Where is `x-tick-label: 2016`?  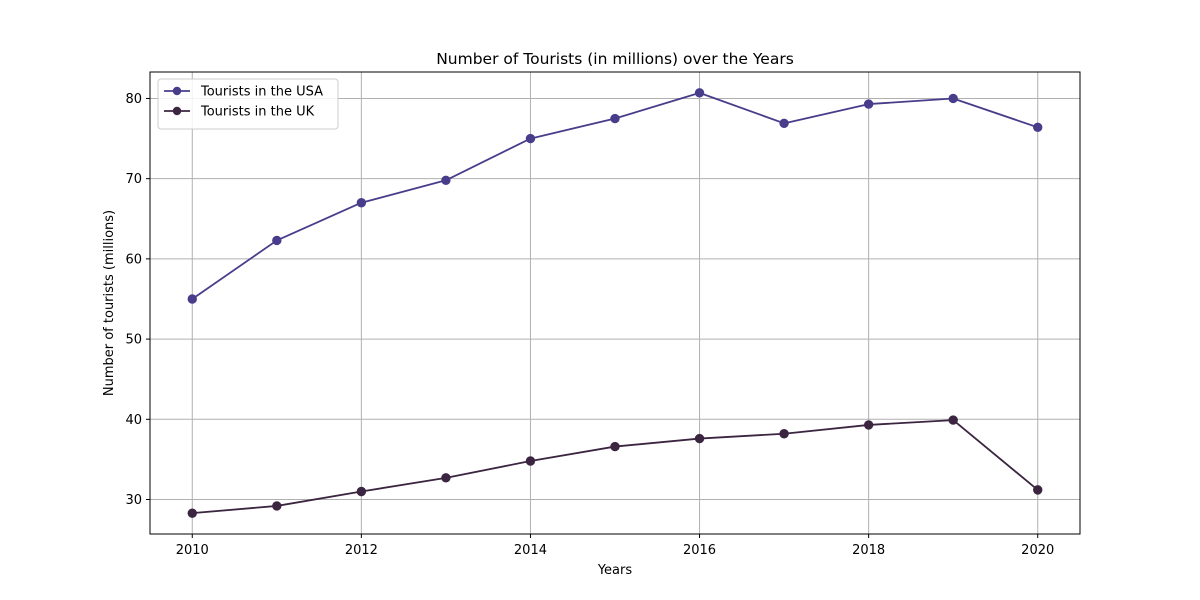 x-tick-label: 2016 is located at coordinates (699, 550).